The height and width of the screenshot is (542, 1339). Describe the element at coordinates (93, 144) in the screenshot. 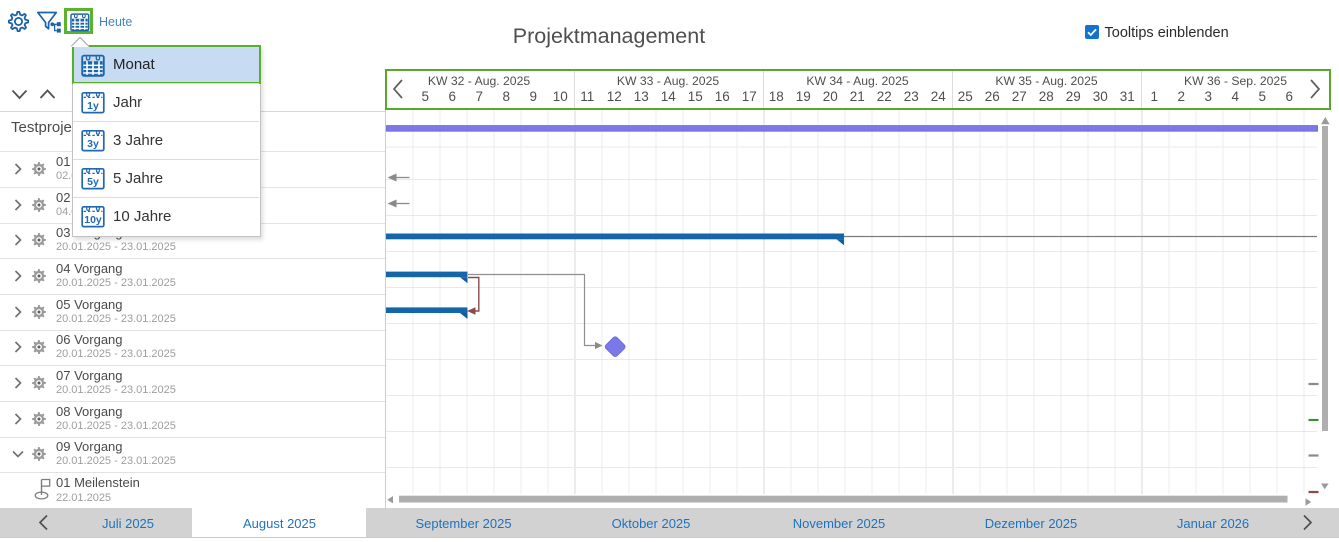

I see `svg-text: 3y` at that location.